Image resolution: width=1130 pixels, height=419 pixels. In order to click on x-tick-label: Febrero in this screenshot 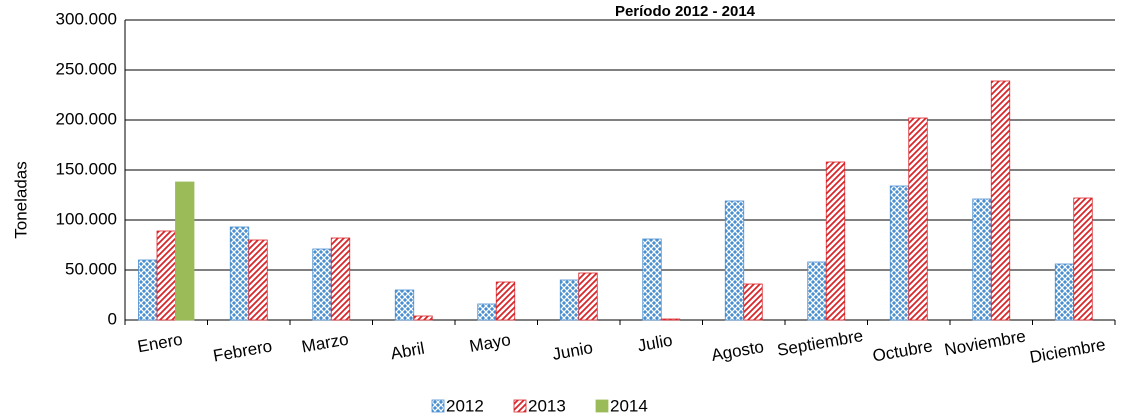, I will do `click(243, 350)`.